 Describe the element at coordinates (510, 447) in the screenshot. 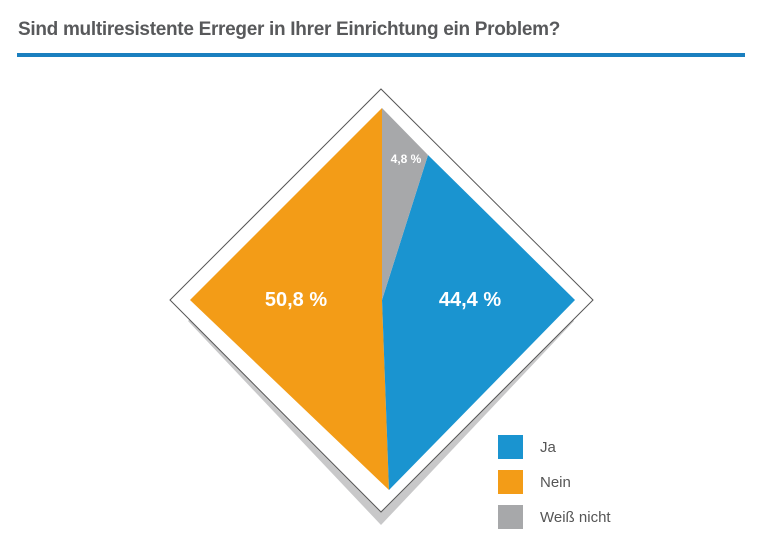

I see `legend-swatch-ja` at that location.